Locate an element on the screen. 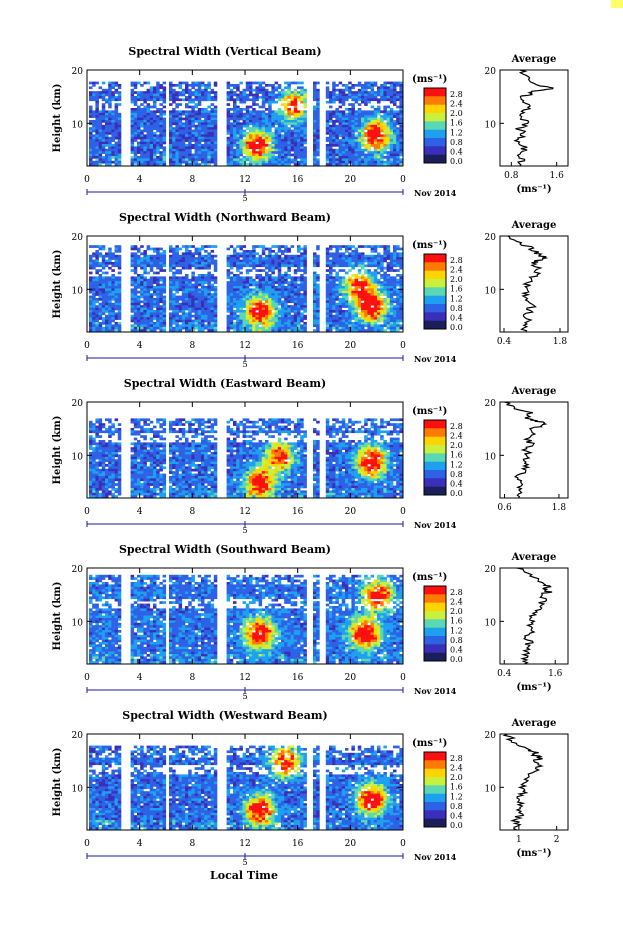 Image resolution: width=623 pixels, height=929 pixels. average-frame is located at coordinates (534, 118).